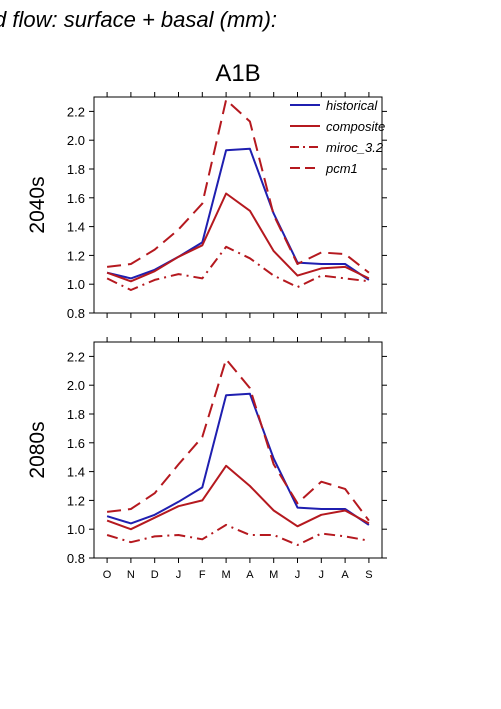  I want to click on row-label: 2040s, so click(37, 204).